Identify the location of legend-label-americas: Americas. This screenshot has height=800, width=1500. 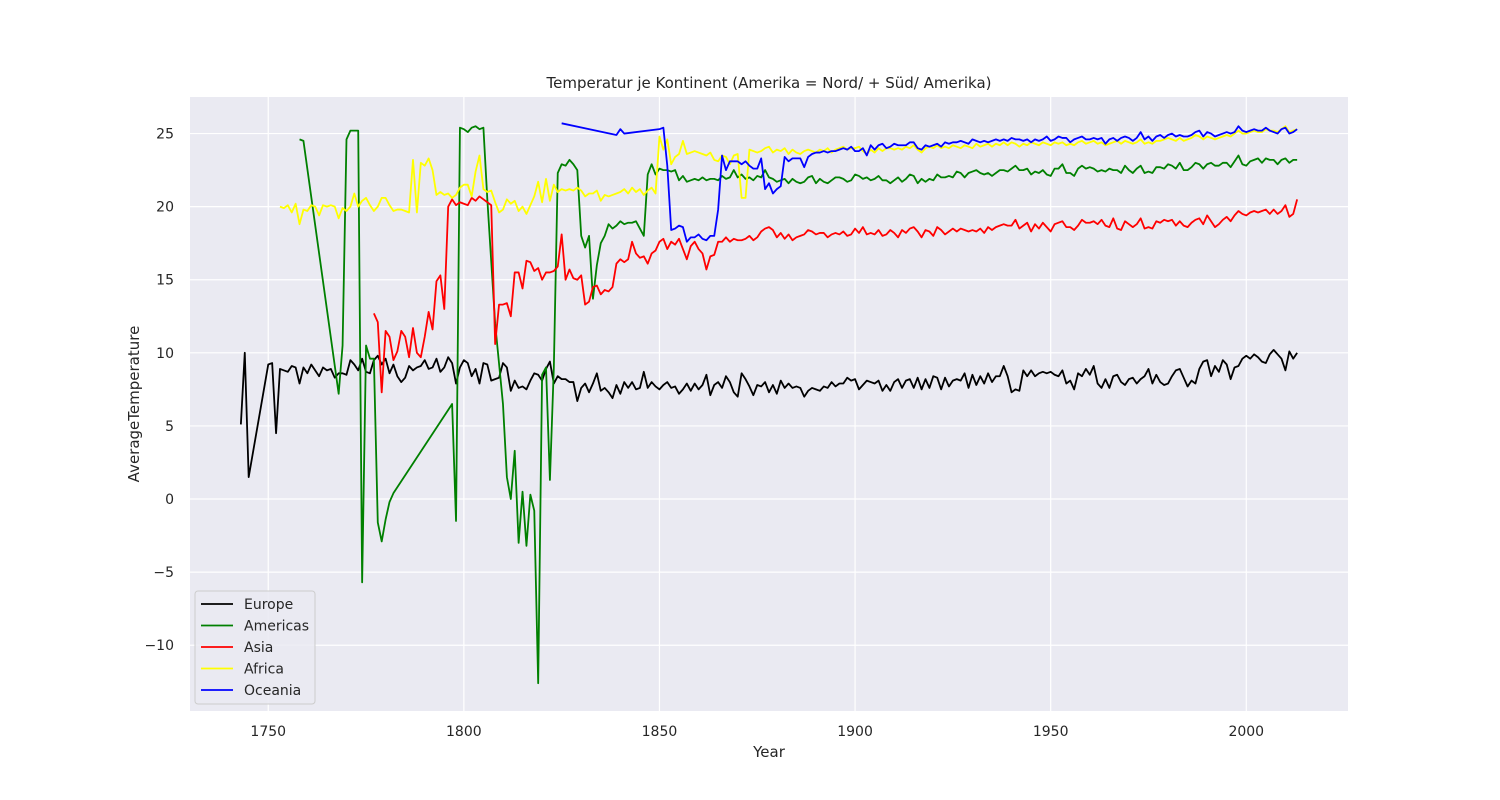
(276, 627).